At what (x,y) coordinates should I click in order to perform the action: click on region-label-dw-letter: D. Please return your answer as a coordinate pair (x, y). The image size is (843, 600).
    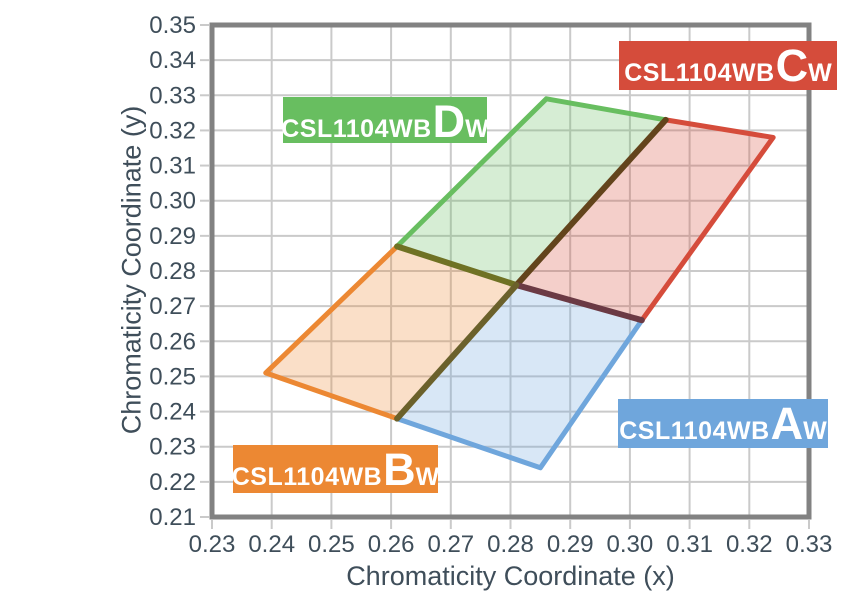
    Looking at the image, I should click on (449, 121).